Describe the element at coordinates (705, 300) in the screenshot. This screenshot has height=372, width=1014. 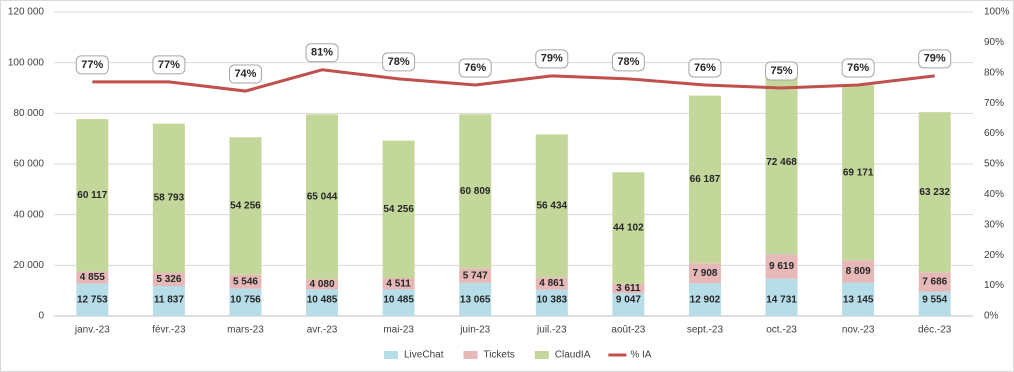
I see `data-label: 12 902` at that location.